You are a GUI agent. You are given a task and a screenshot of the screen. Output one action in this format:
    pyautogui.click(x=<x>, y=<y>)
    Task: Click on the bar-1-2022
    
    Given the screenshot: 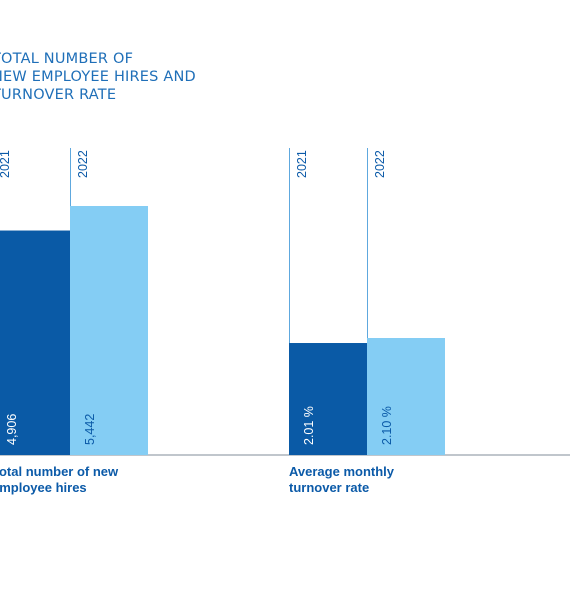 What is the action you would take?
    pyautogui.click(x=109, y=330)
    